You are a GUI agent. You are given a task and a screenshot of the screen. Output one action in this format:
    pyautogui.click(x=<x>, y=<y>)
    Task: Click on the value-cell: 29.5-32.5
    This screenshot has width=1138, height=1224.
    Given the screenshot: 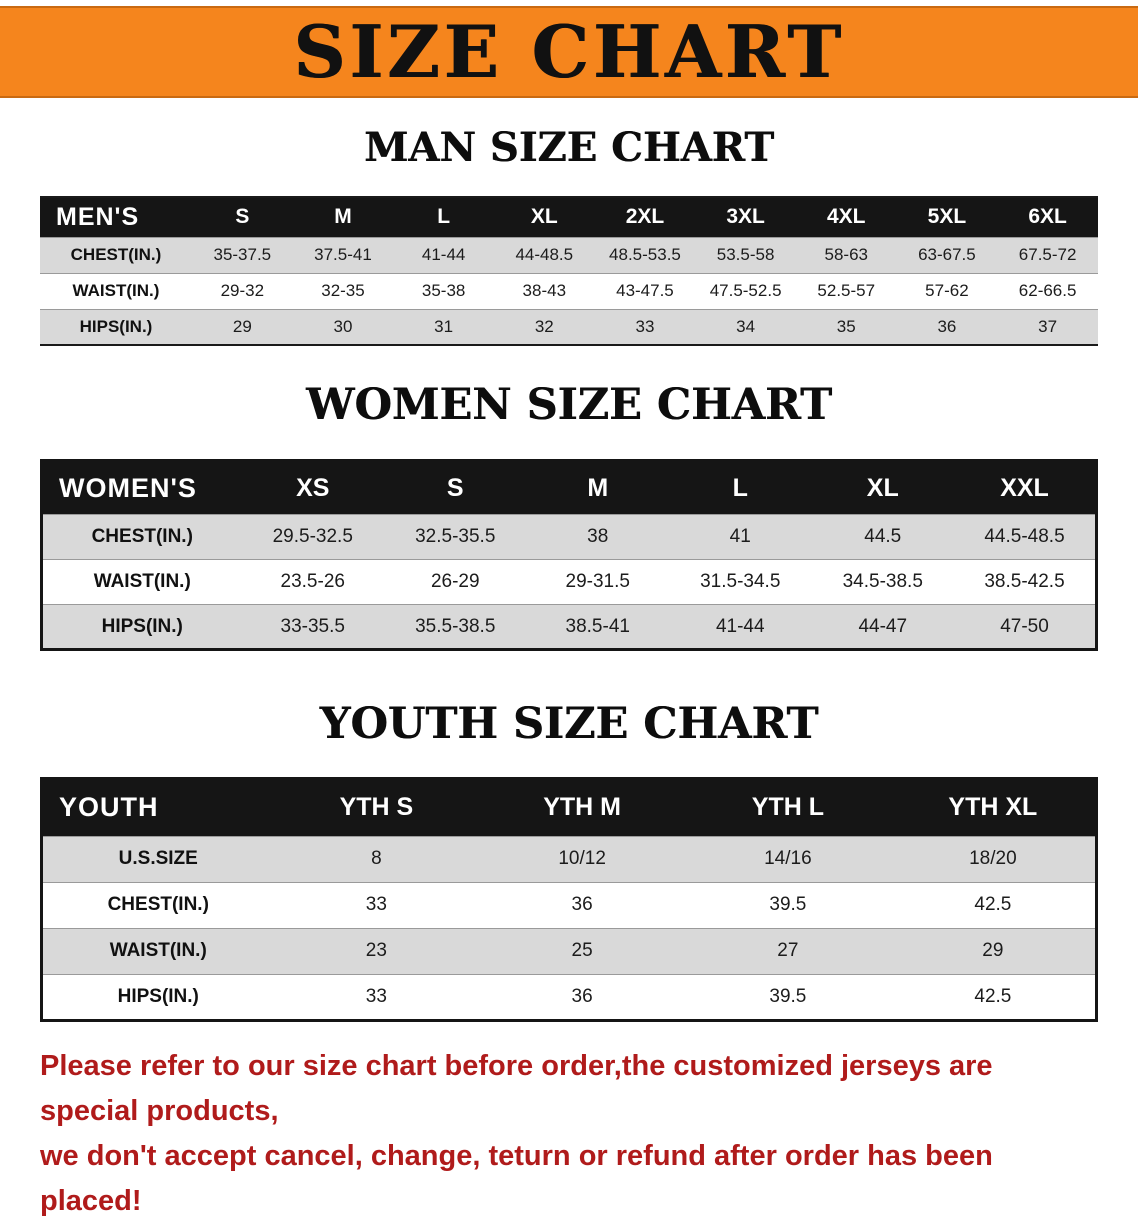 What is the action you would take?
    pyautogui.click(x=312, y=537)
    